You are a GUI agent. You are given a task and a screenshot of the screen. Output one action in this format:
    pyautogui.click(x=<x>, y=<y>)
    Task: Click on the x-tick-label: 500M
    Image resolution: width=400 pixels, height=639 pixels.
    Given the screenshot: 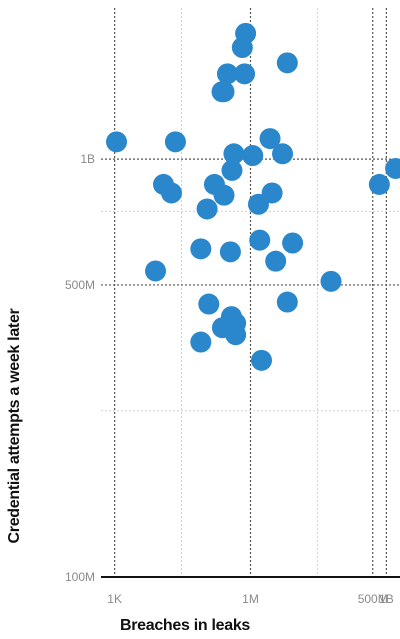 What is the action you would take?
    pyautogui.click(x=373, y=599)
    